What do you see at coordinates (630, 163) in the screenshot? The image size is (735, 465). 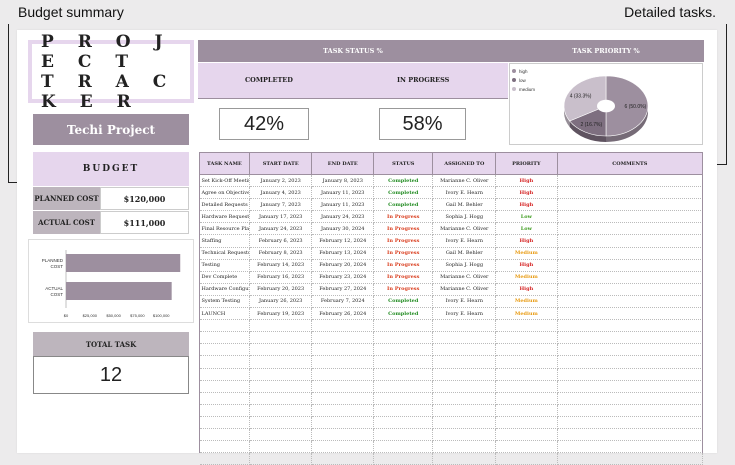 I see `header-comments: COMMENTS` at bounding box center [630, 163].